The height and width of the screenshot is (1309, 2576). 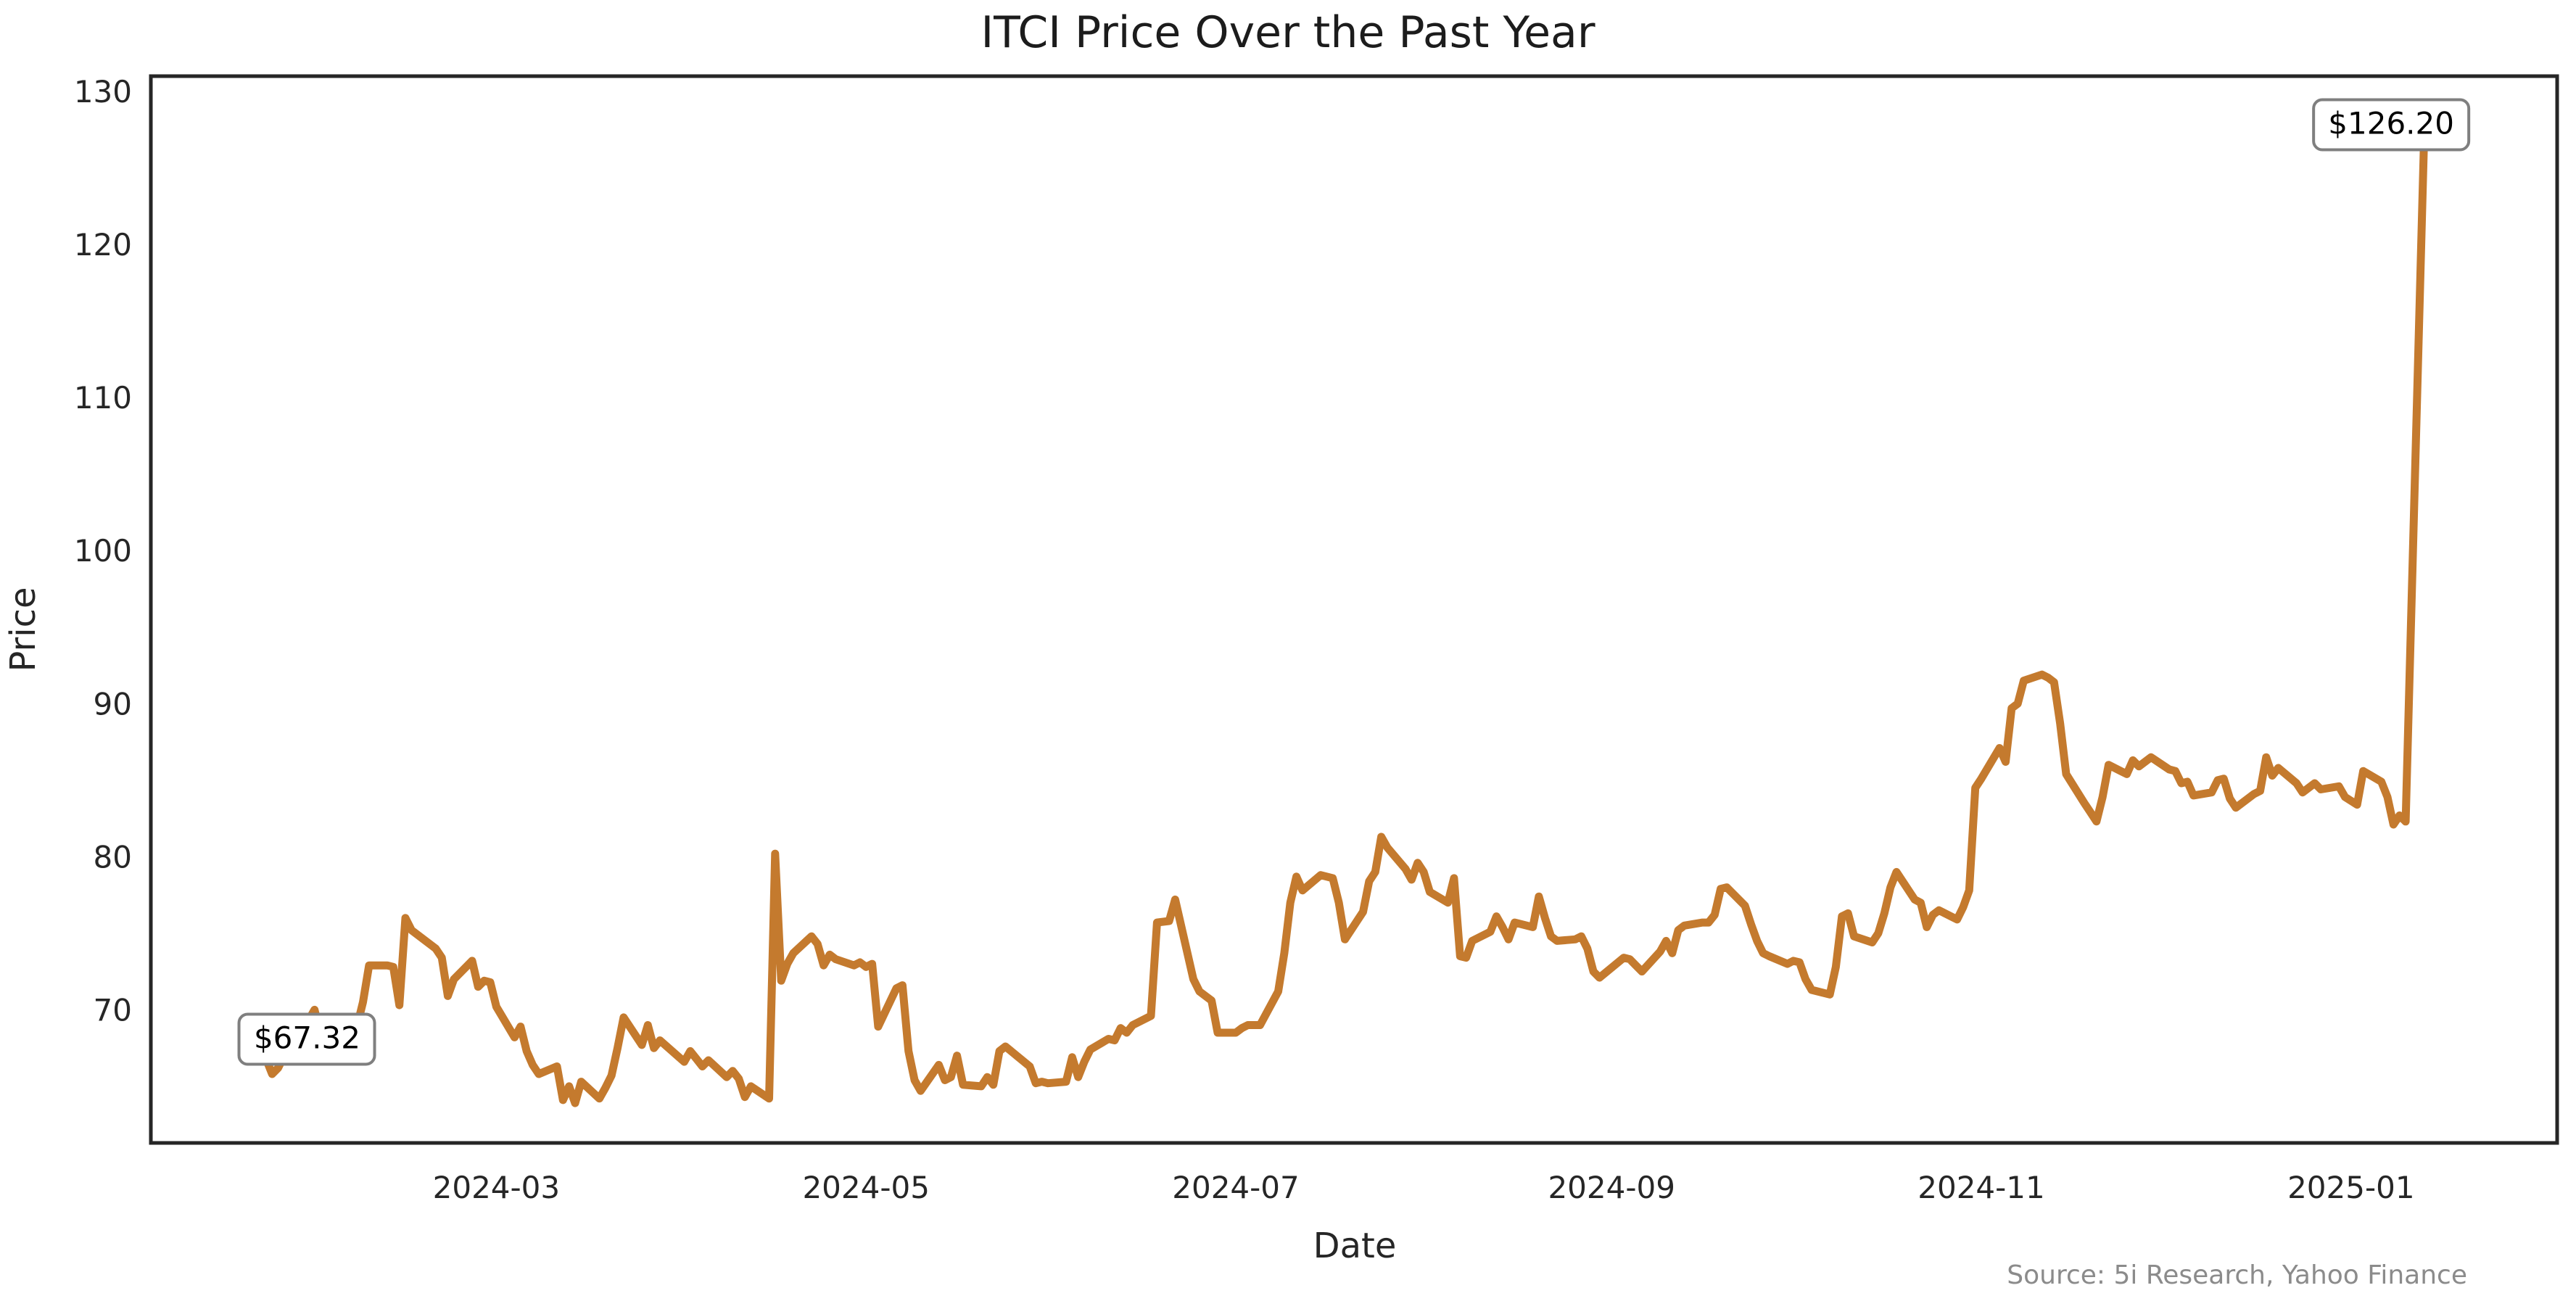 What do you see at coordinates (103, 92) in the screenshot?
I see `y-tick-label: 130` at bounding box center [103, 92].